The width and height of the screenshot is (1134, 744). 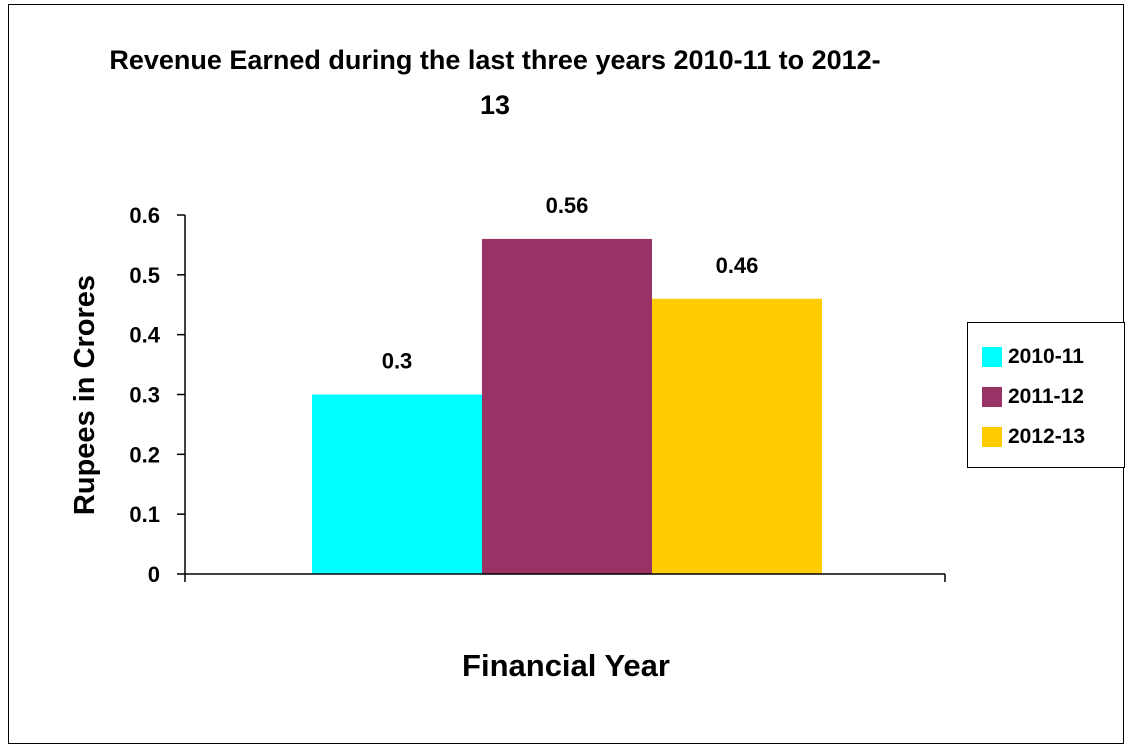 What do you see at coordinates (144, 395) in the screenshot?
I see `y-tick-label: 0.3` at bounding box center [144, 395].